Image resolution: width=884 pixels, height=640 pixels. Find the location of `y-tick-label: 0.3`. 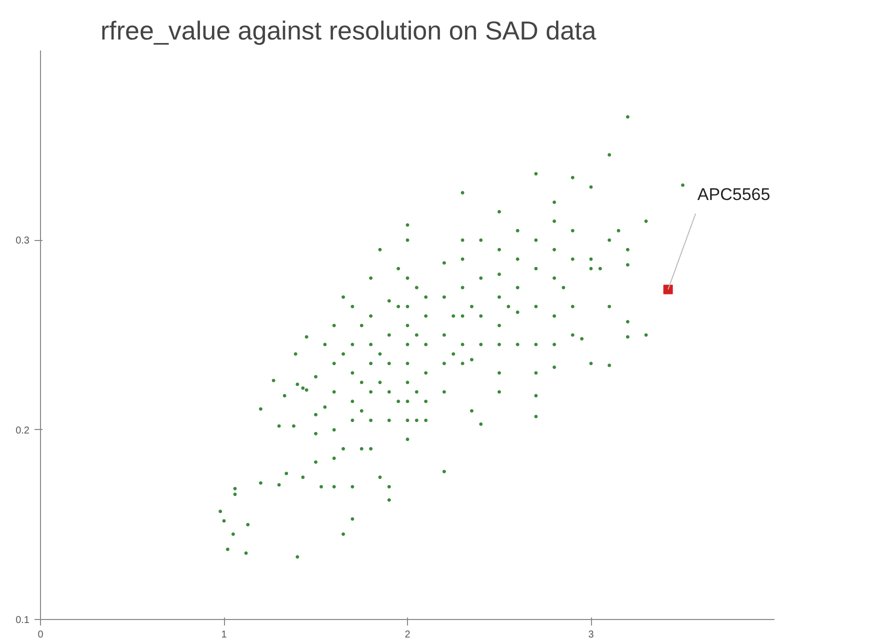

y-tick-label: 0.3 is located at coordinates (23, 241).